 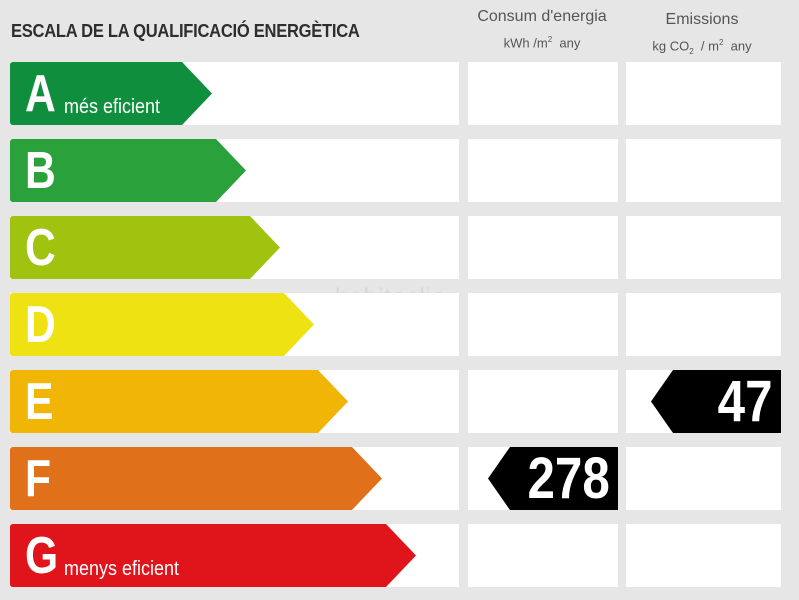 What do you see at coordinates (40, 94) in the screenshot?
I see `rating-letter: A` at bounding box center [40, 94].